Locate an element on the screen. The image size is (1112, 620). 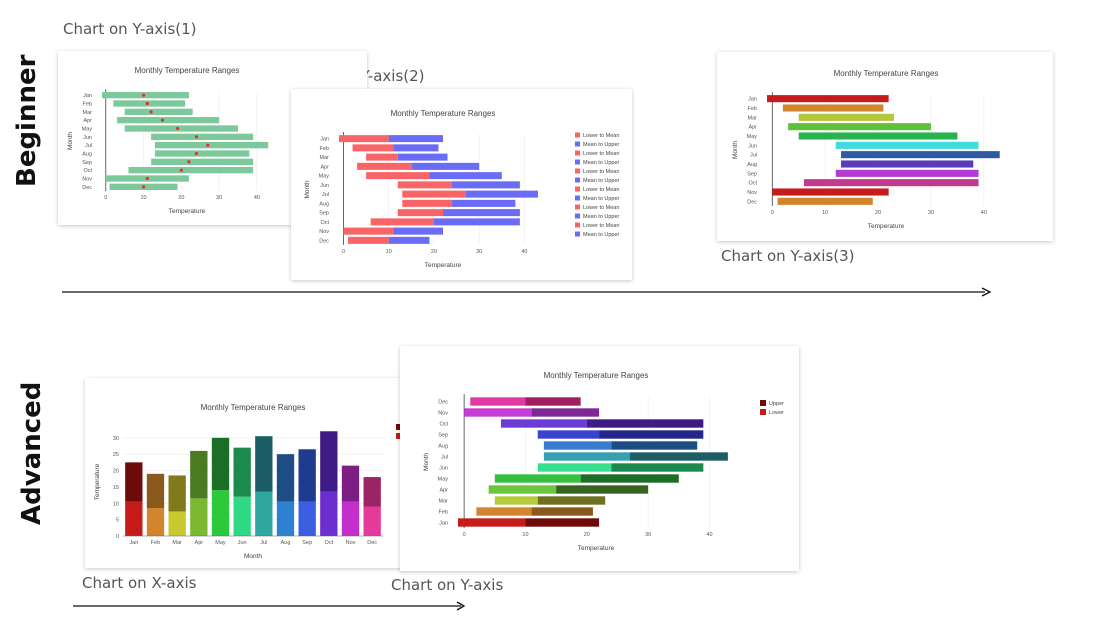
y2-ytick-label: Jan is located at coordinates (324, 140).